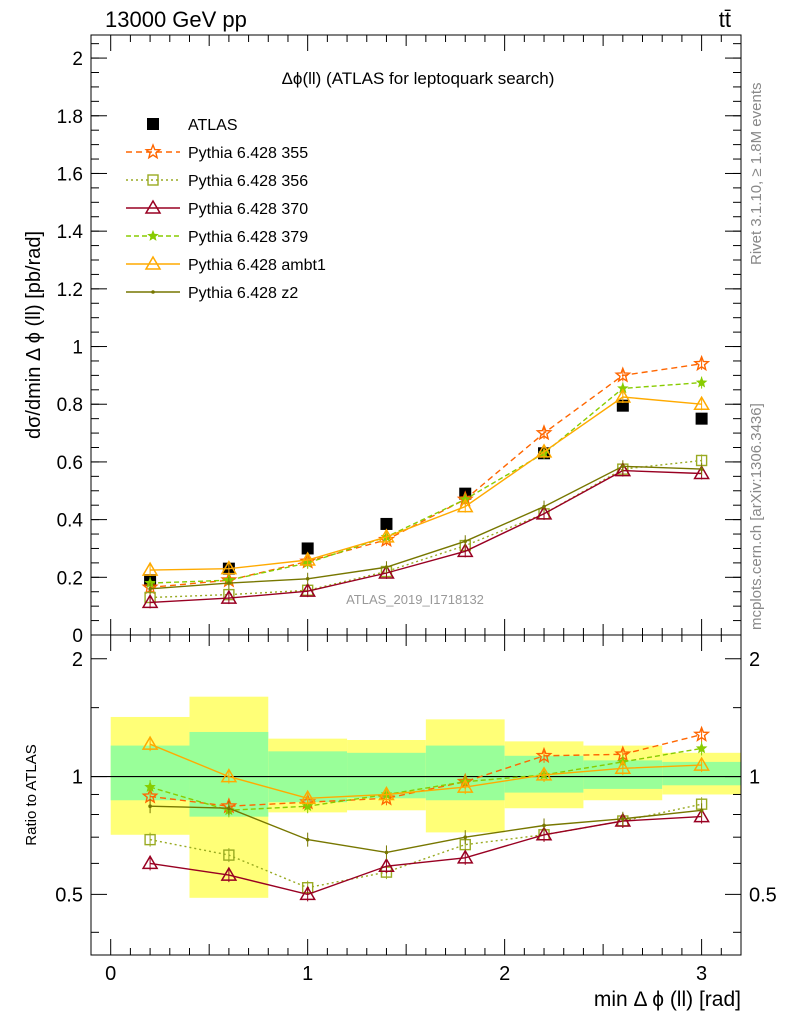  What do you see at coordinates (415, 599) in the screenshot?
I see `watermark: ATLAS_2019_I1718132` at bounding box center [415, 599].